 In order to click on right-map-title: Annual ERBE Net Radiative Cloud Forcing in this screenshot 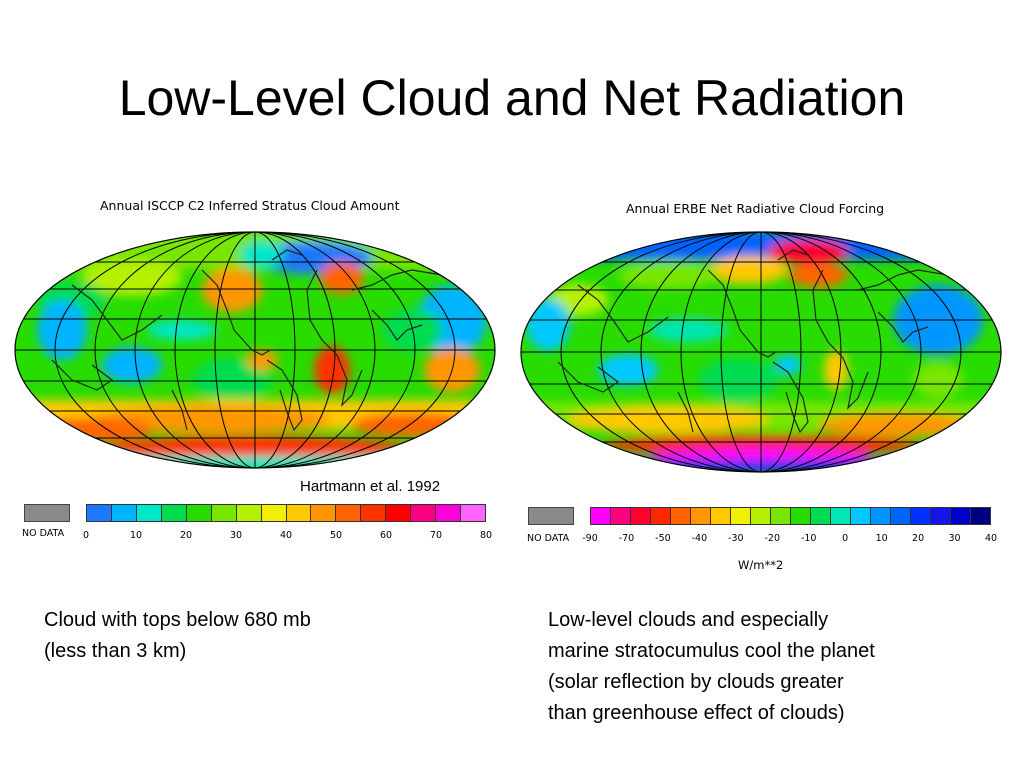, I will do `click(755, 208)`.